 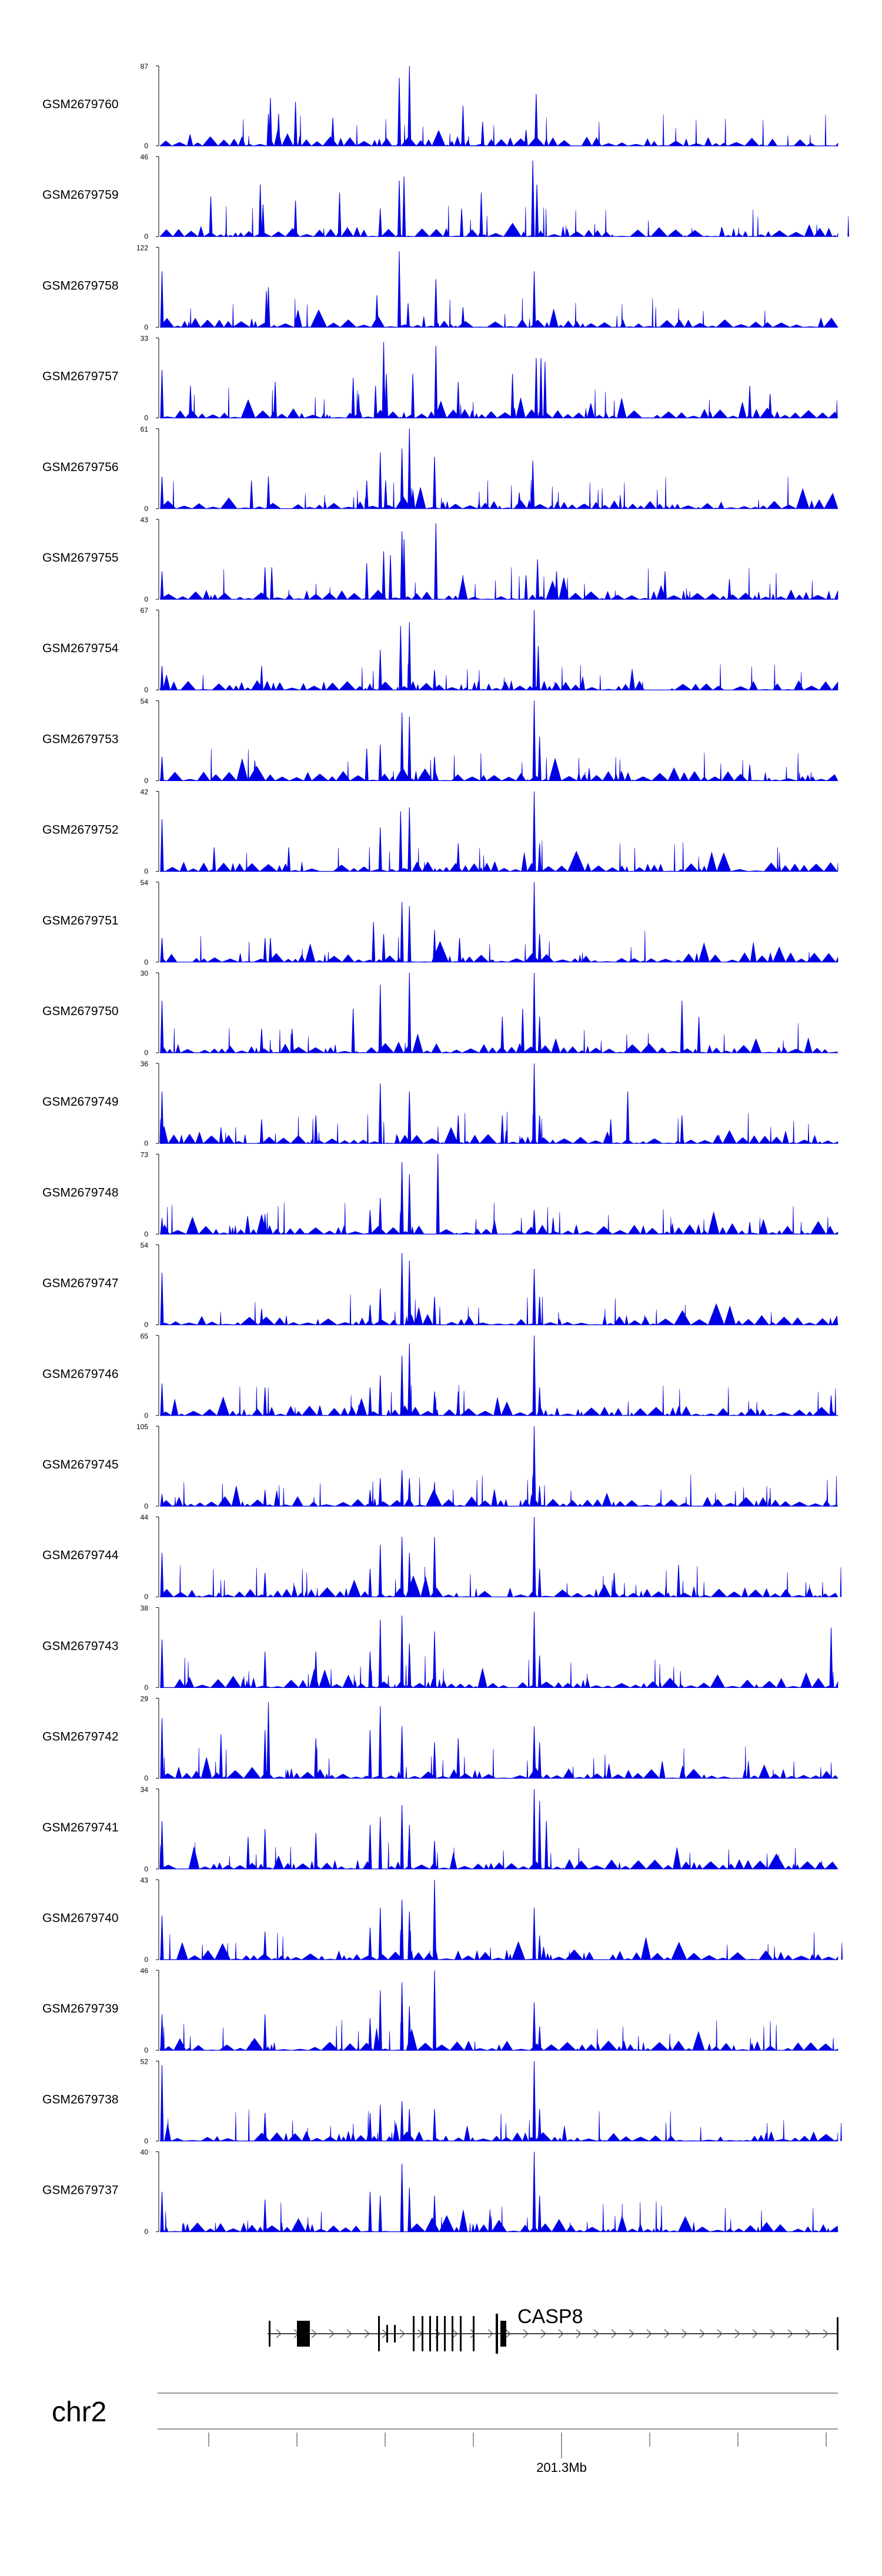 What do you see at coordinates (440, 1194) in the screenshot?
I see `track-GSM2679748: GSM2679748 73 0` at bounding box center [440, 1194].